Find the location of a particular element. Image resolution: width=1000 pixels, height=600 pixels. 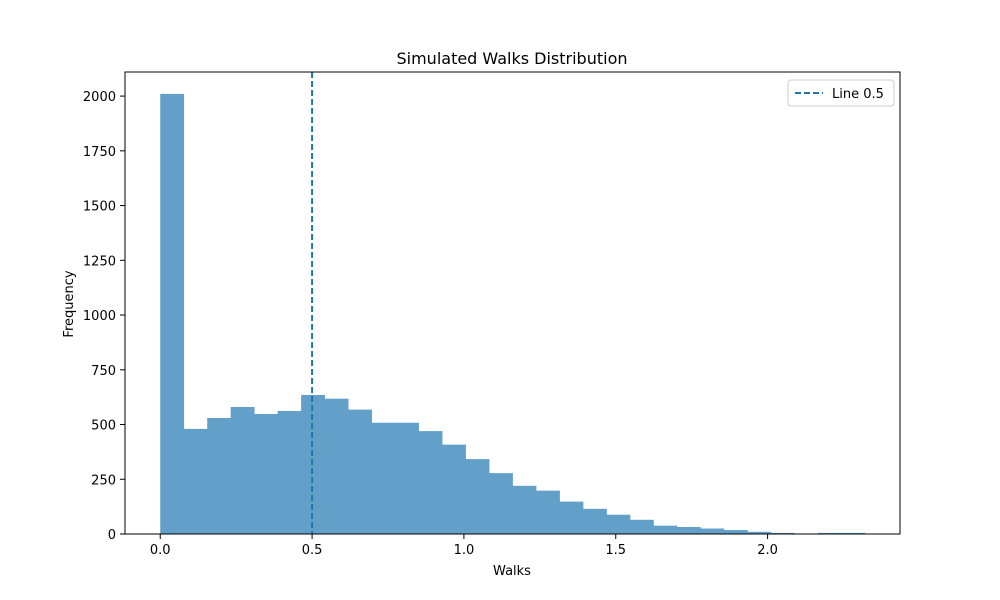

legend: Line 0.5 is located at coordinates (841, 93).